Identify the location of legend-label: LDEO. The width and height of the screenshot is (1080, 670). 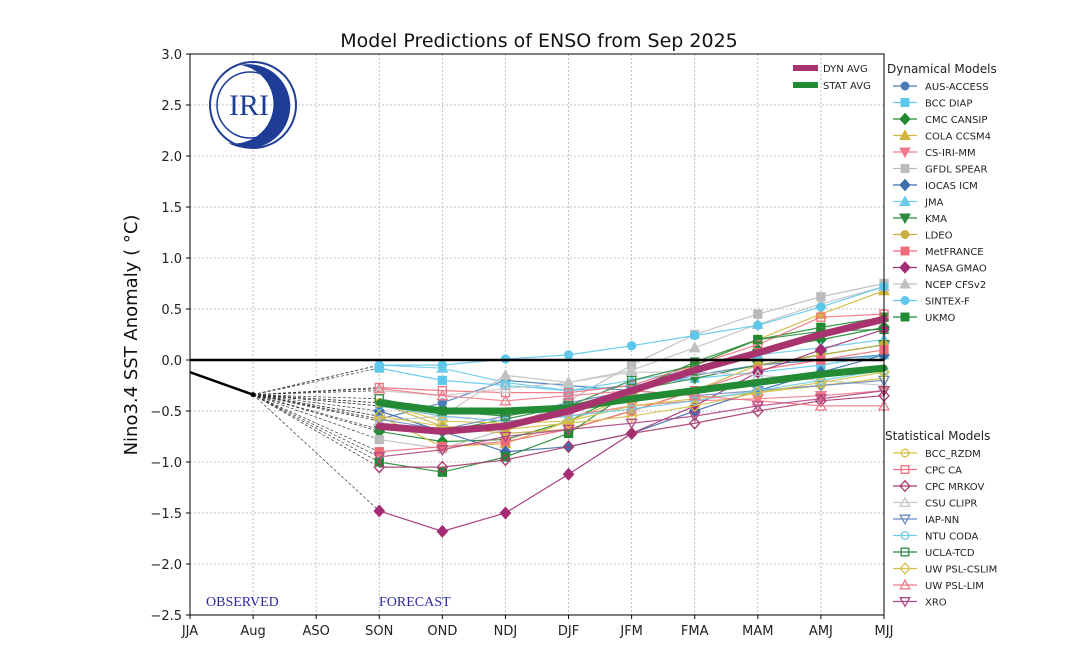
(939, 236).